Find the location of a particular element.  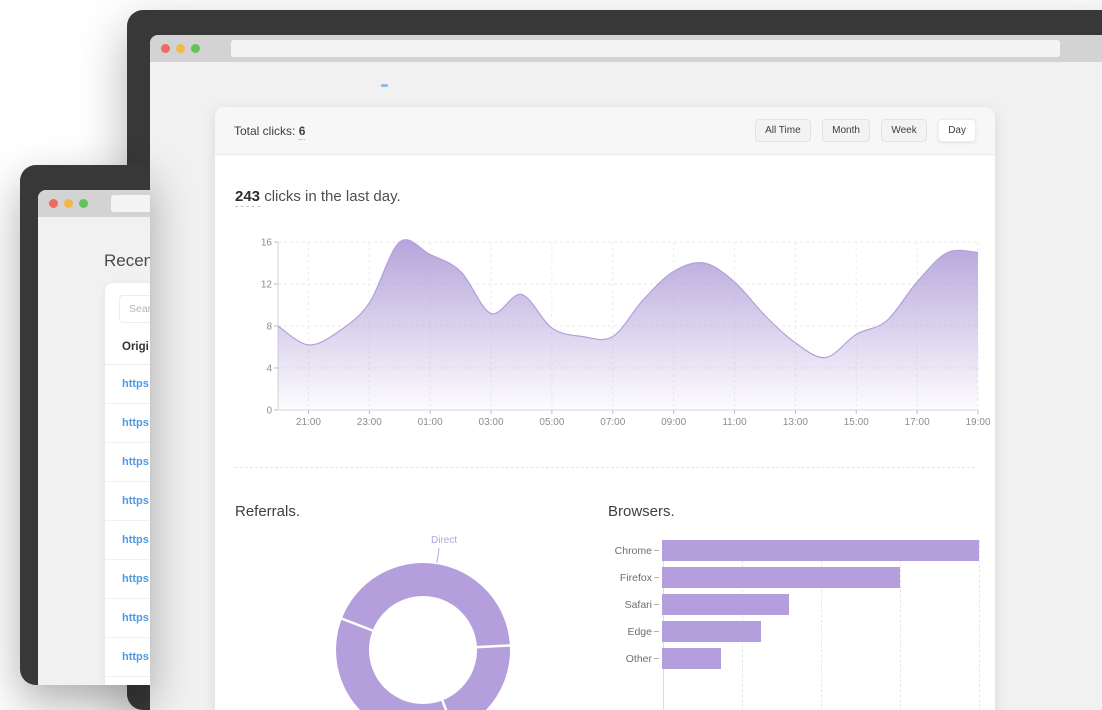

bar-category-label: Other is located at coordinates (607, 659).